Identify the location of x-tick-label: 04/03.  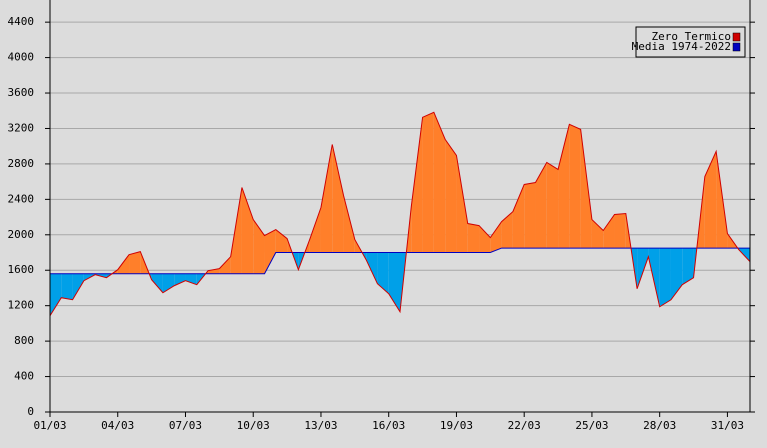
(117, 425).